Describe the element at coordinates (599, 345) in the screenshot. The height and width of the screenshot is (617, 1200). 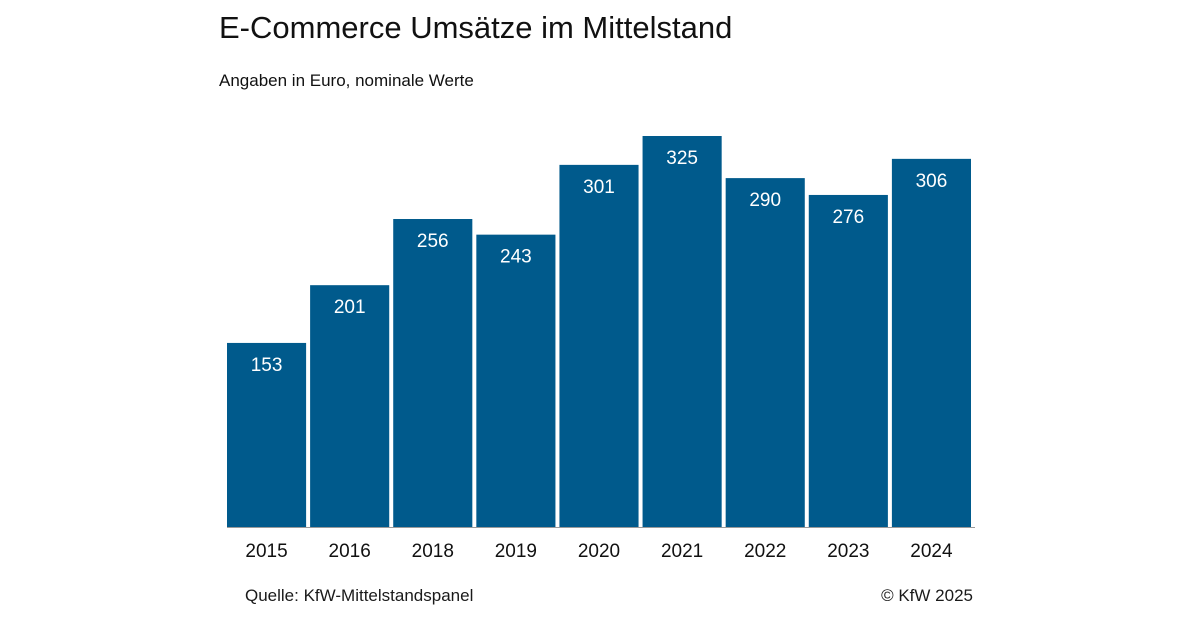
I see `bar-2020` at that location.